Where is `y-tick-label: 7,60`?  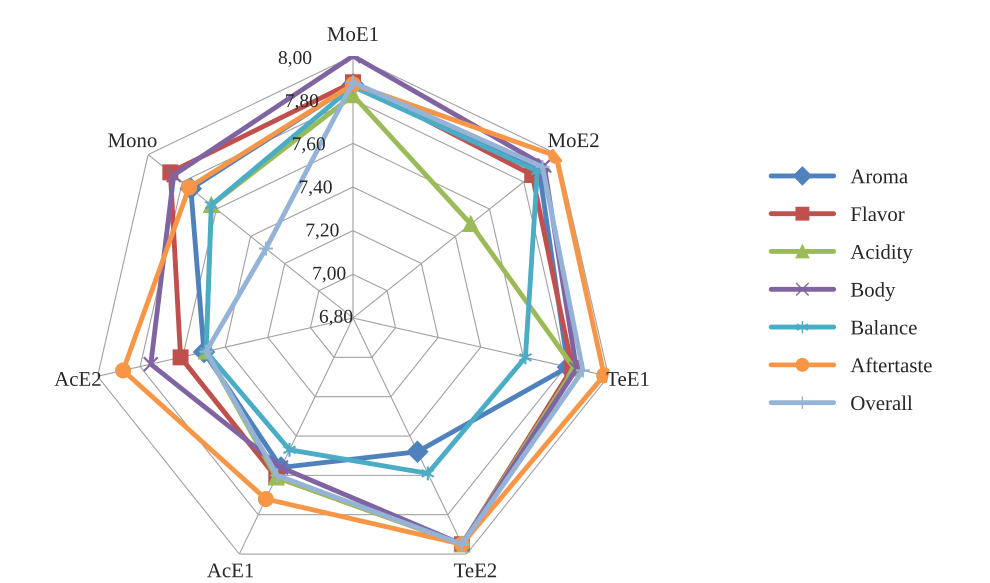 y-tick-label: 7,60 is located at coordinates (308, 145).